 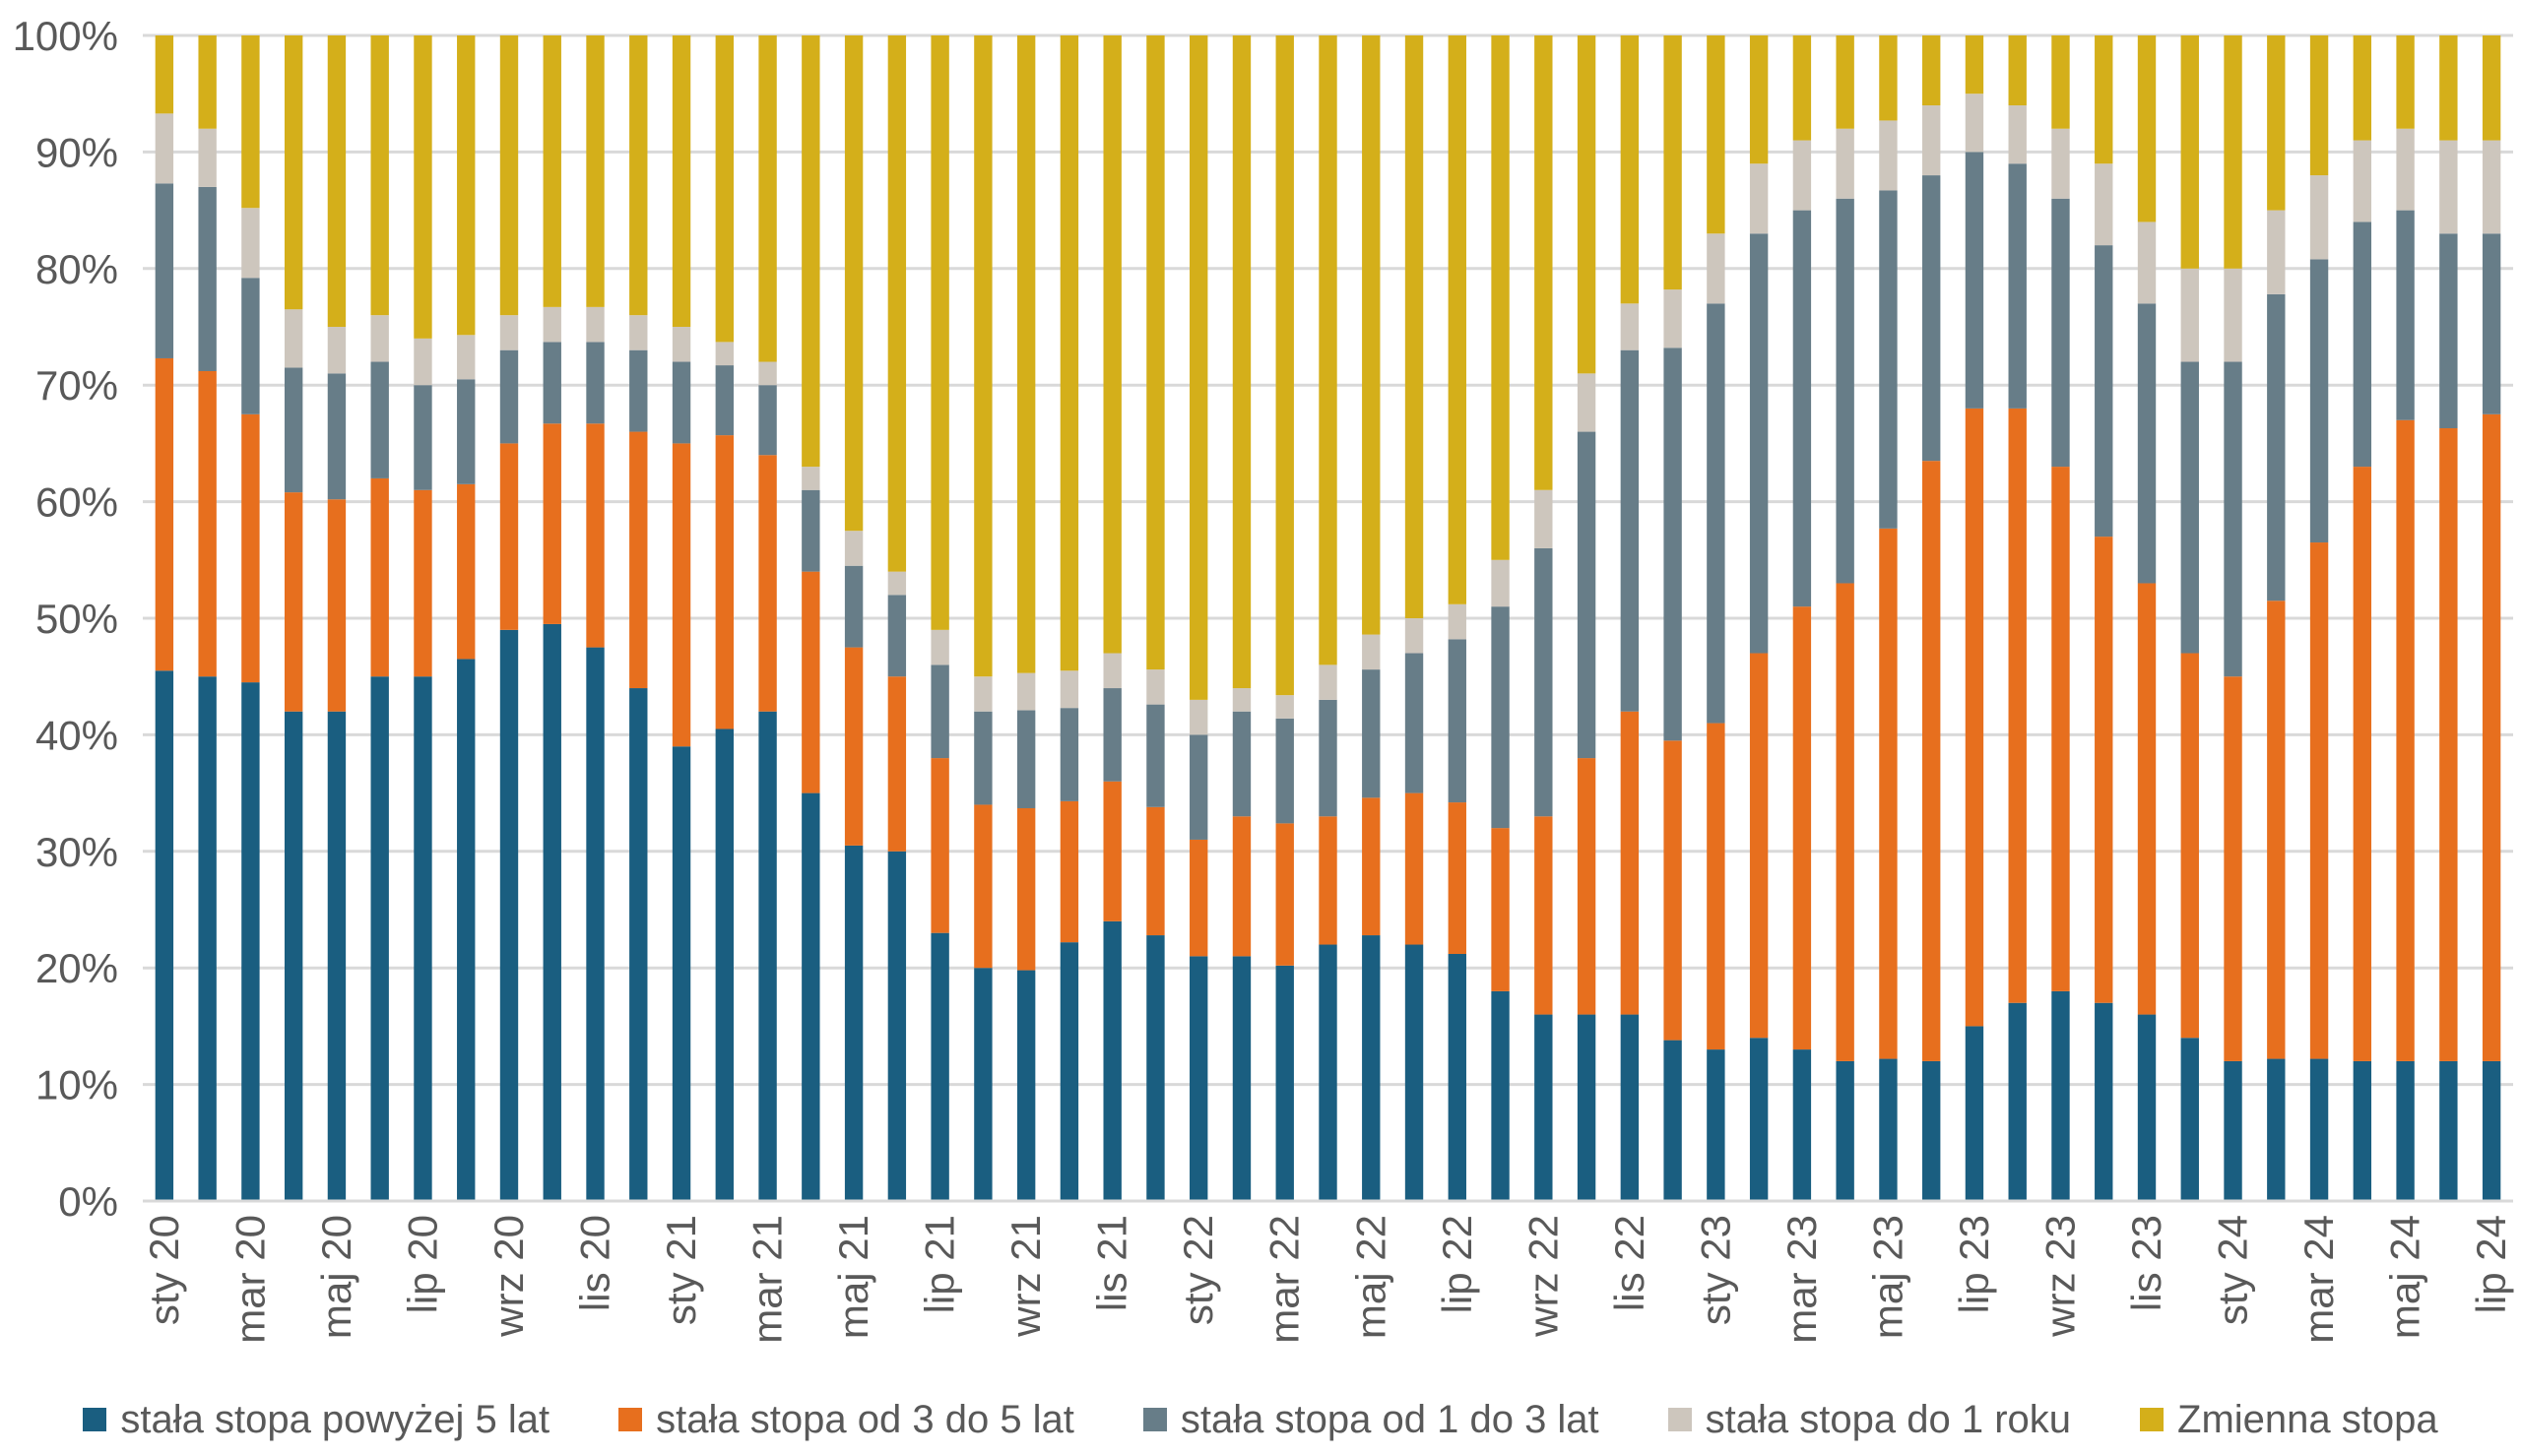 I want to click on y-tick-label: 100%, so click(x=65, y=36).